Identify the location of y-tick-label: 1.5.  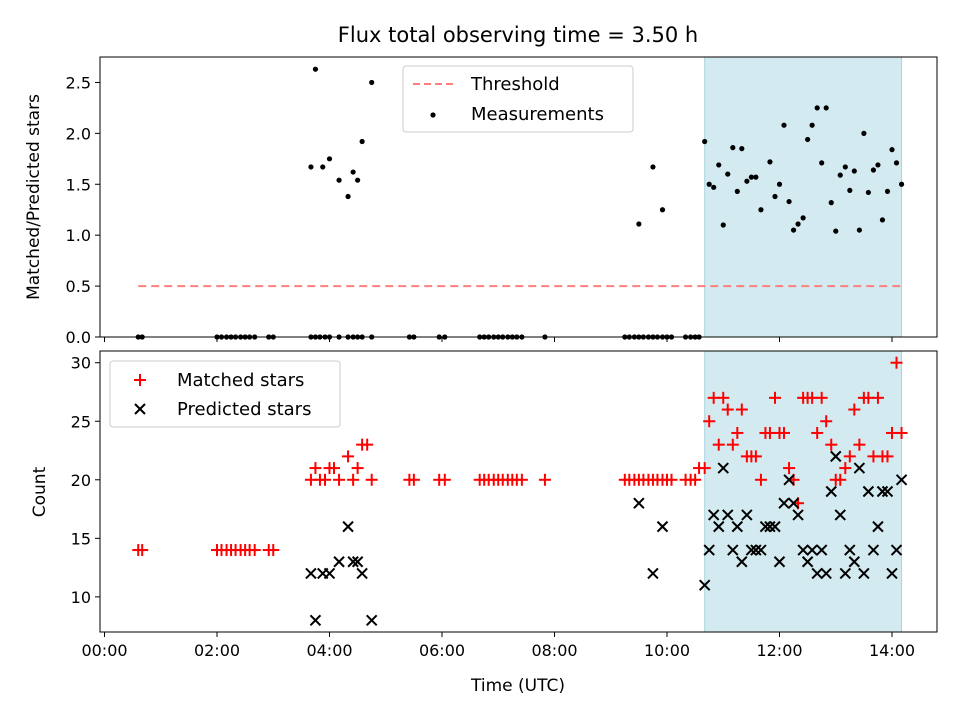
(78, 184).